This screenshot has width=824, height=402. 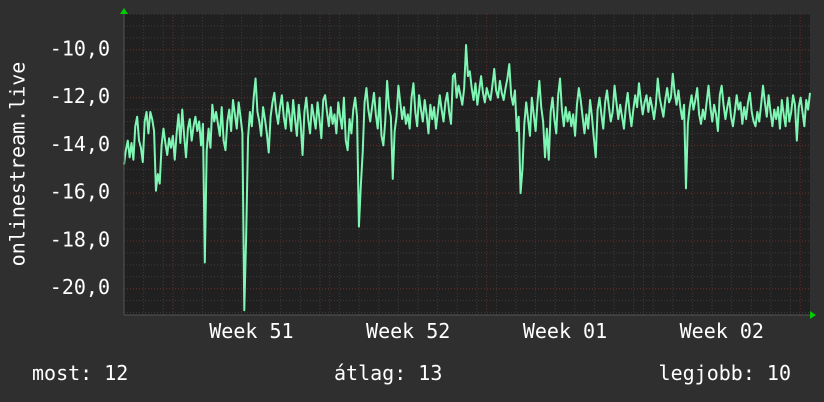 I want to click on x-tick-label: Week 01, so click(x=565, y=331).